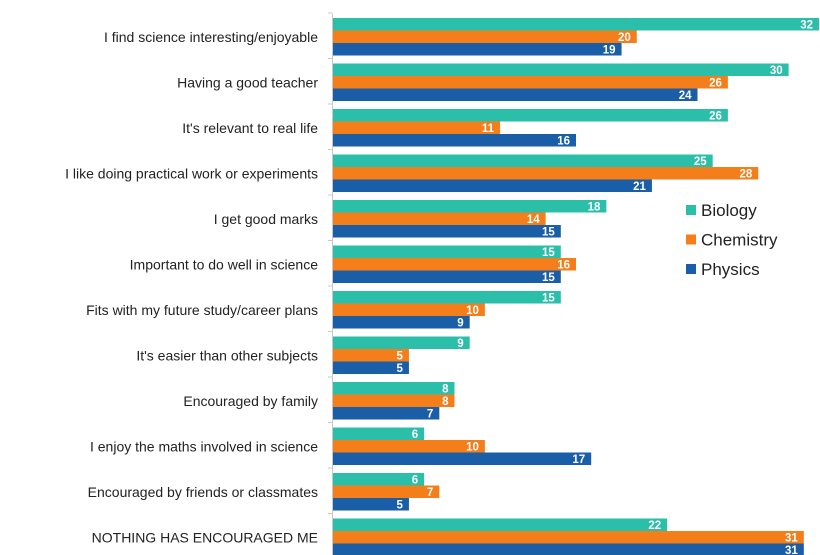 Image resolution: width=820 pixels, height=555 pixels. I want to click on data-label-chemistry: 20, so click(624, 38).